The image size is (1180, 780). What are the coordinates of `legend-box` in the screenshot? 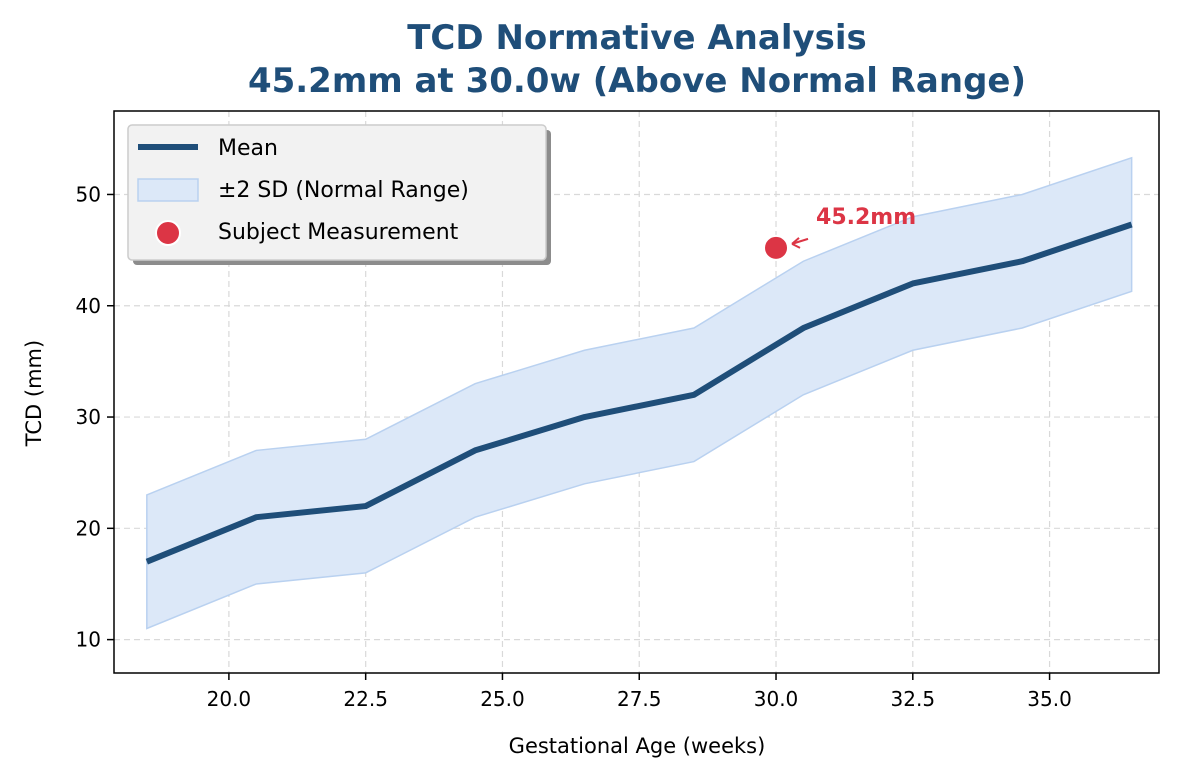 It's located at (337, 192).